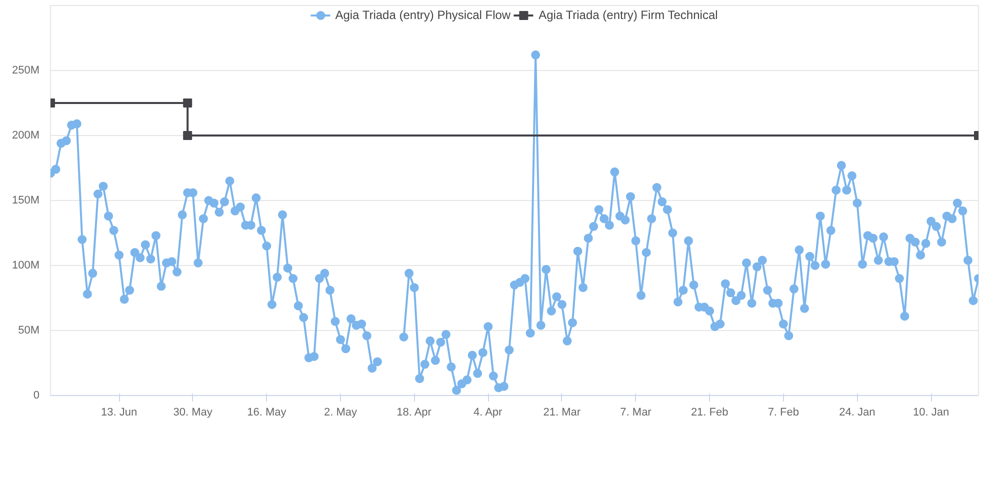 The width and height of the screenshot is (988, 503). Describe the element at coordinates (26, 70) in the screenshot. I see `y-tick-label: 250M` at that location.